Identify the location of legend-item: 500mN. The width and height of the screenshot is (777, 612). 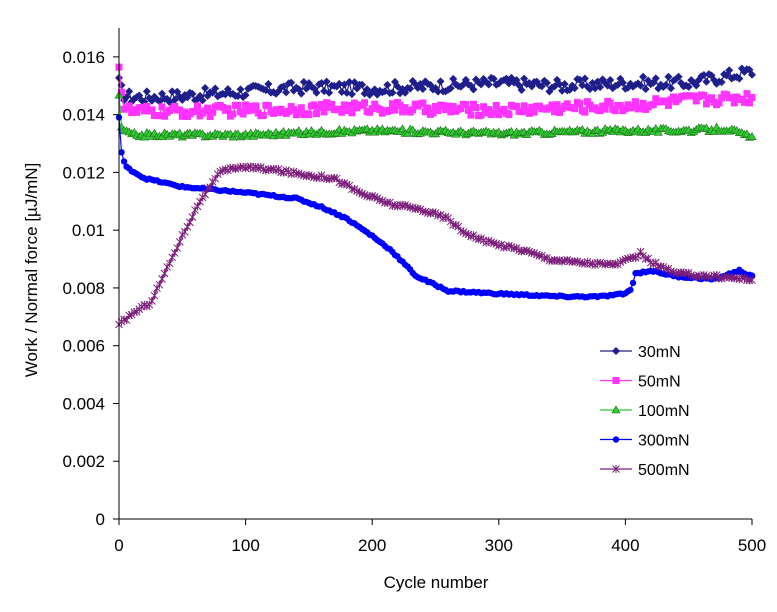
(645, 470).